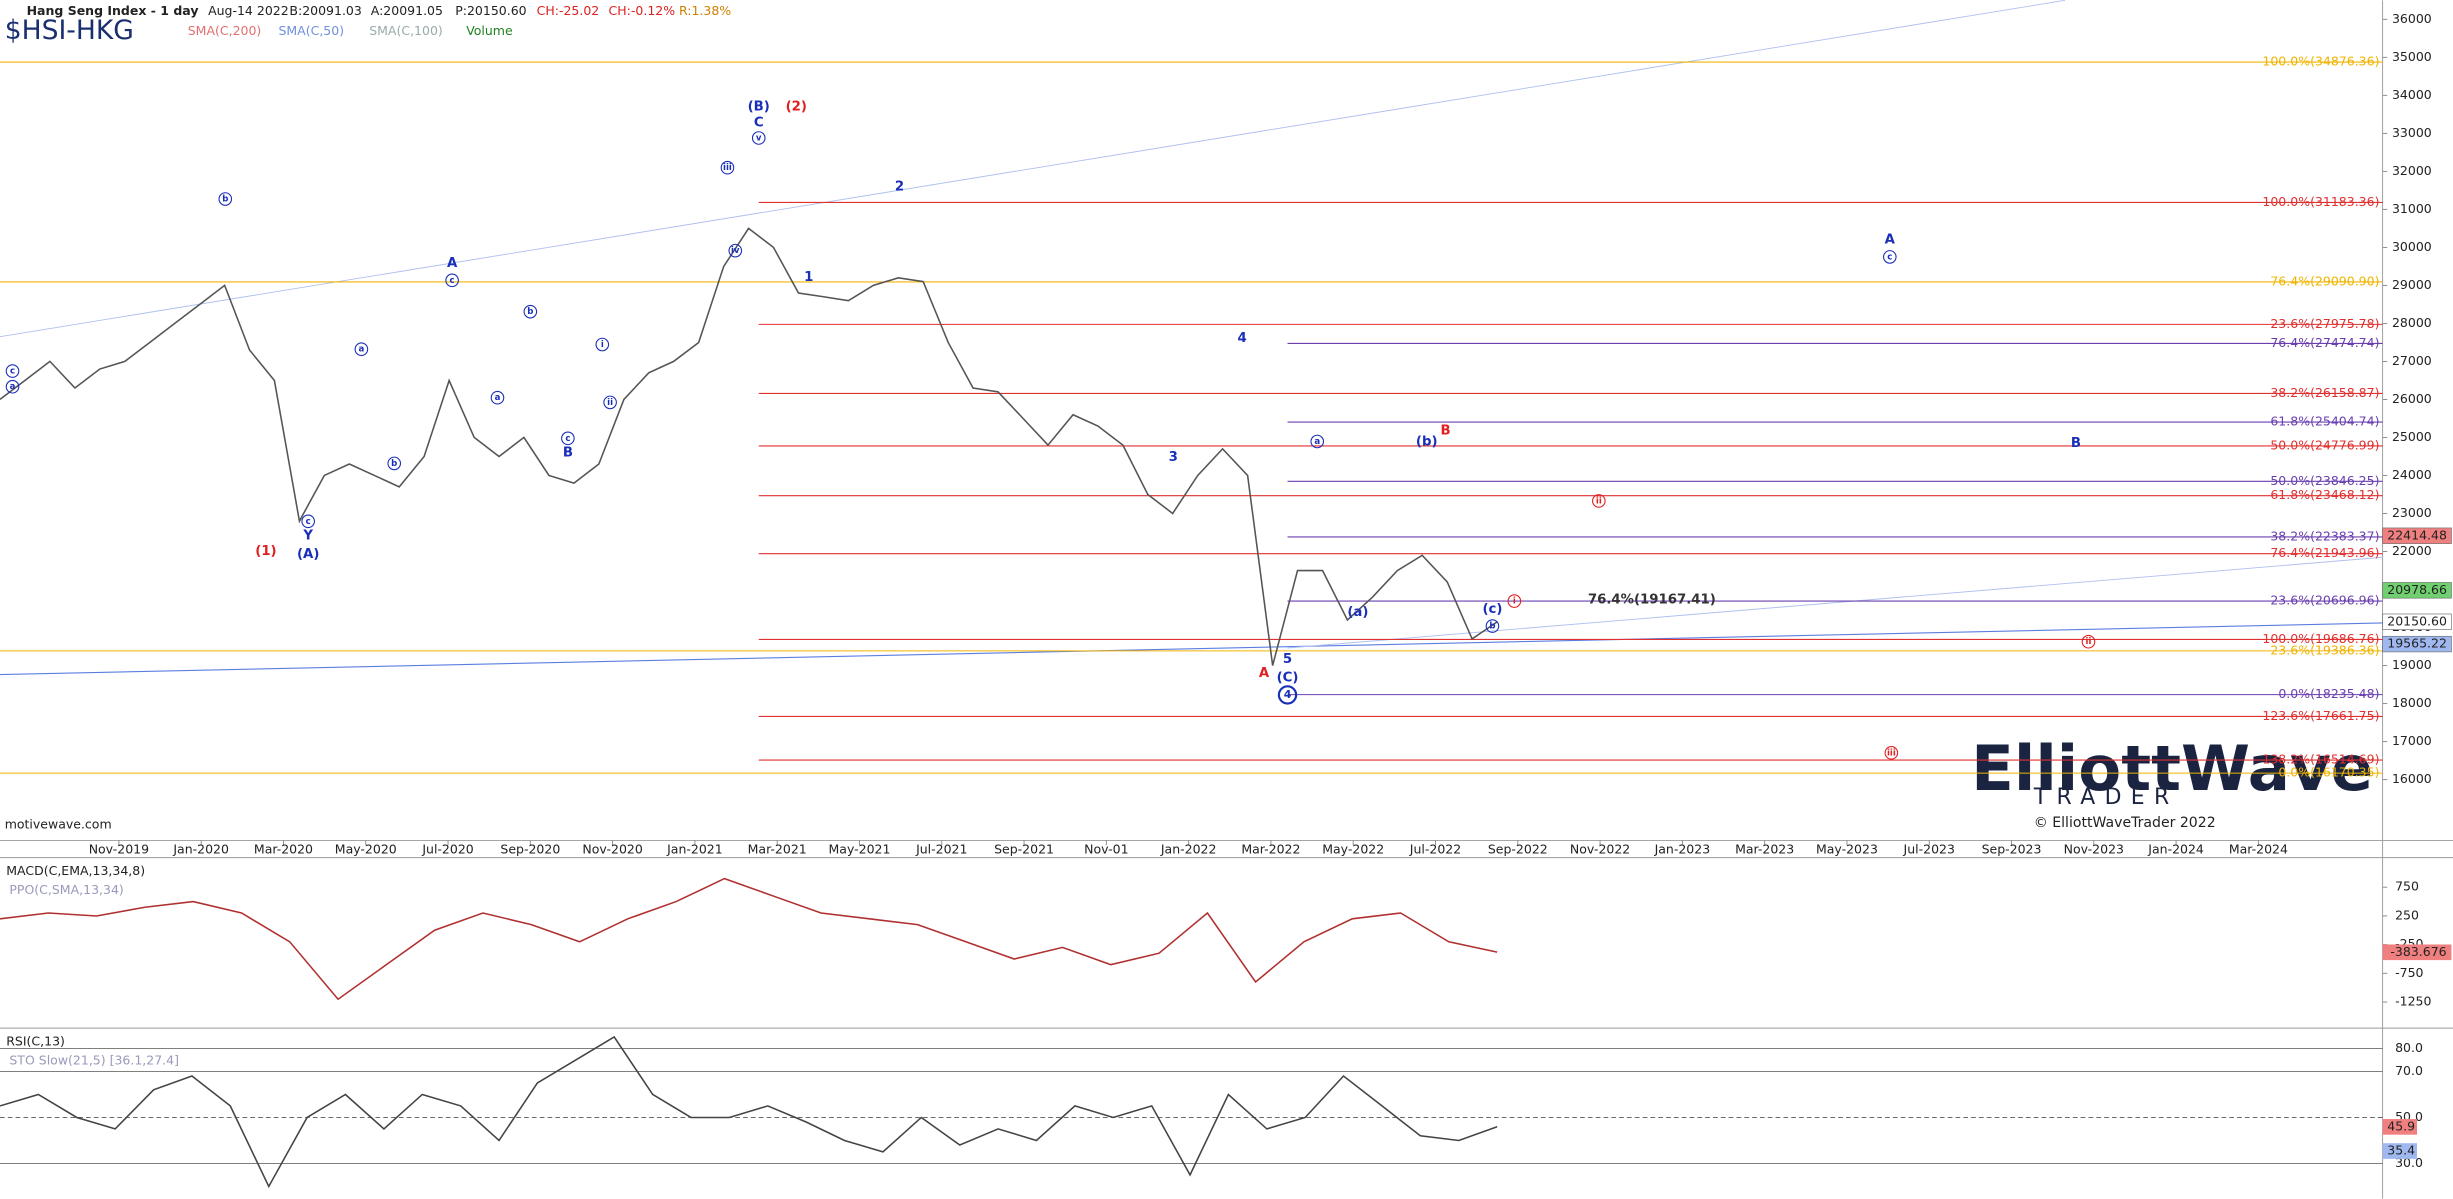 Image resolution: width=2453 pixels, height=1199 pixels. I want to click on fib-label: 50.0%(24776.99), so click(2324, 444).